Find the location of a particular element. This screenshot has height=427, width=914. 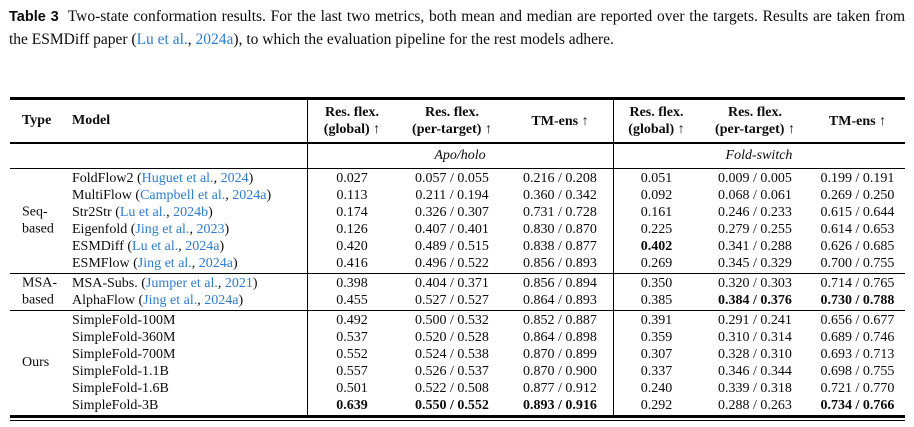

metric-value: 0.537 is located at coordinates (352, 337).